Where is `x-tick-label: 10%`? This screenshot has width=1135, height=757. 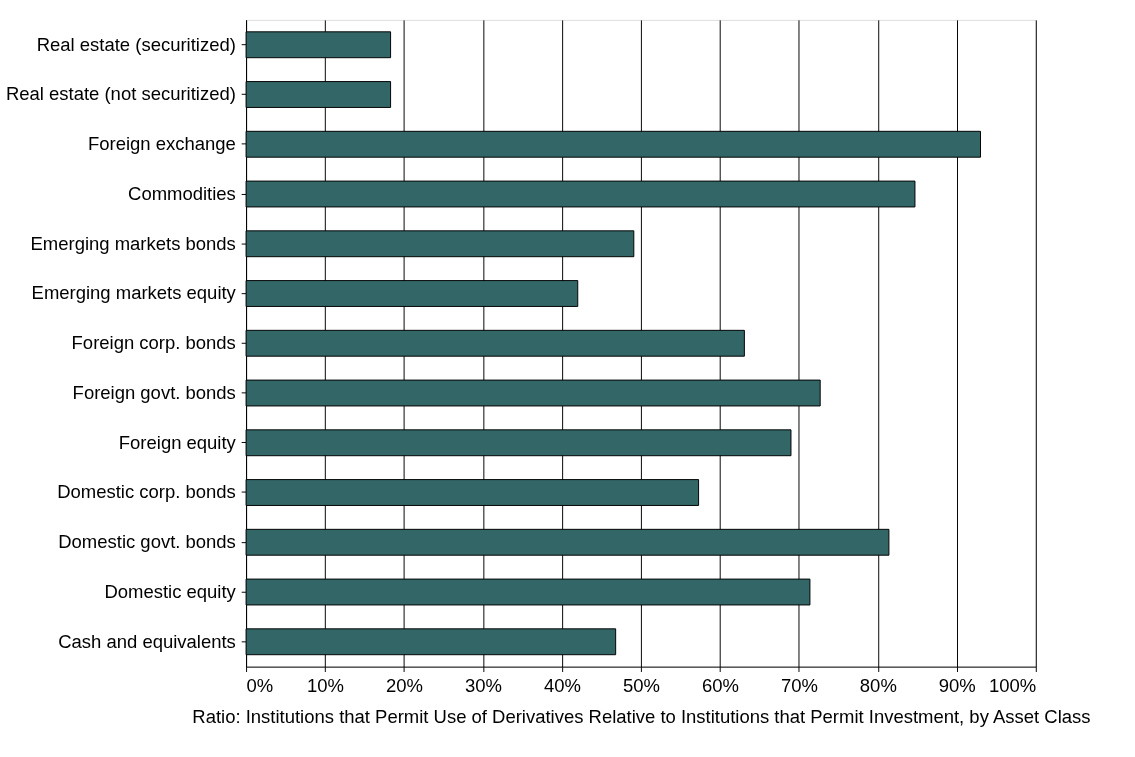
x-tick-label: 10% is located at coordinates (326, 686).